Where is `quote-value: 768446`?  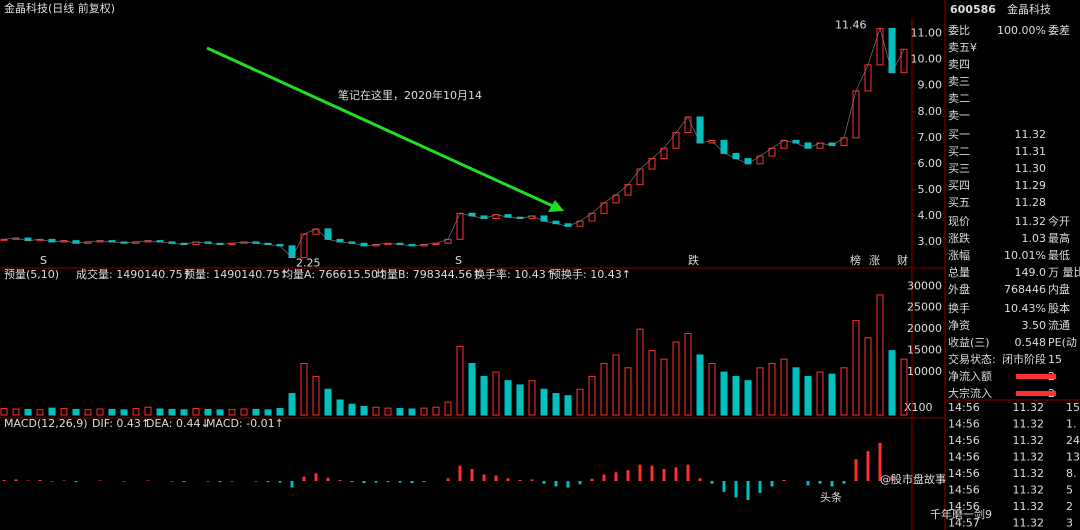
quote-value: 768446 is located at coordinates (1025, 289).